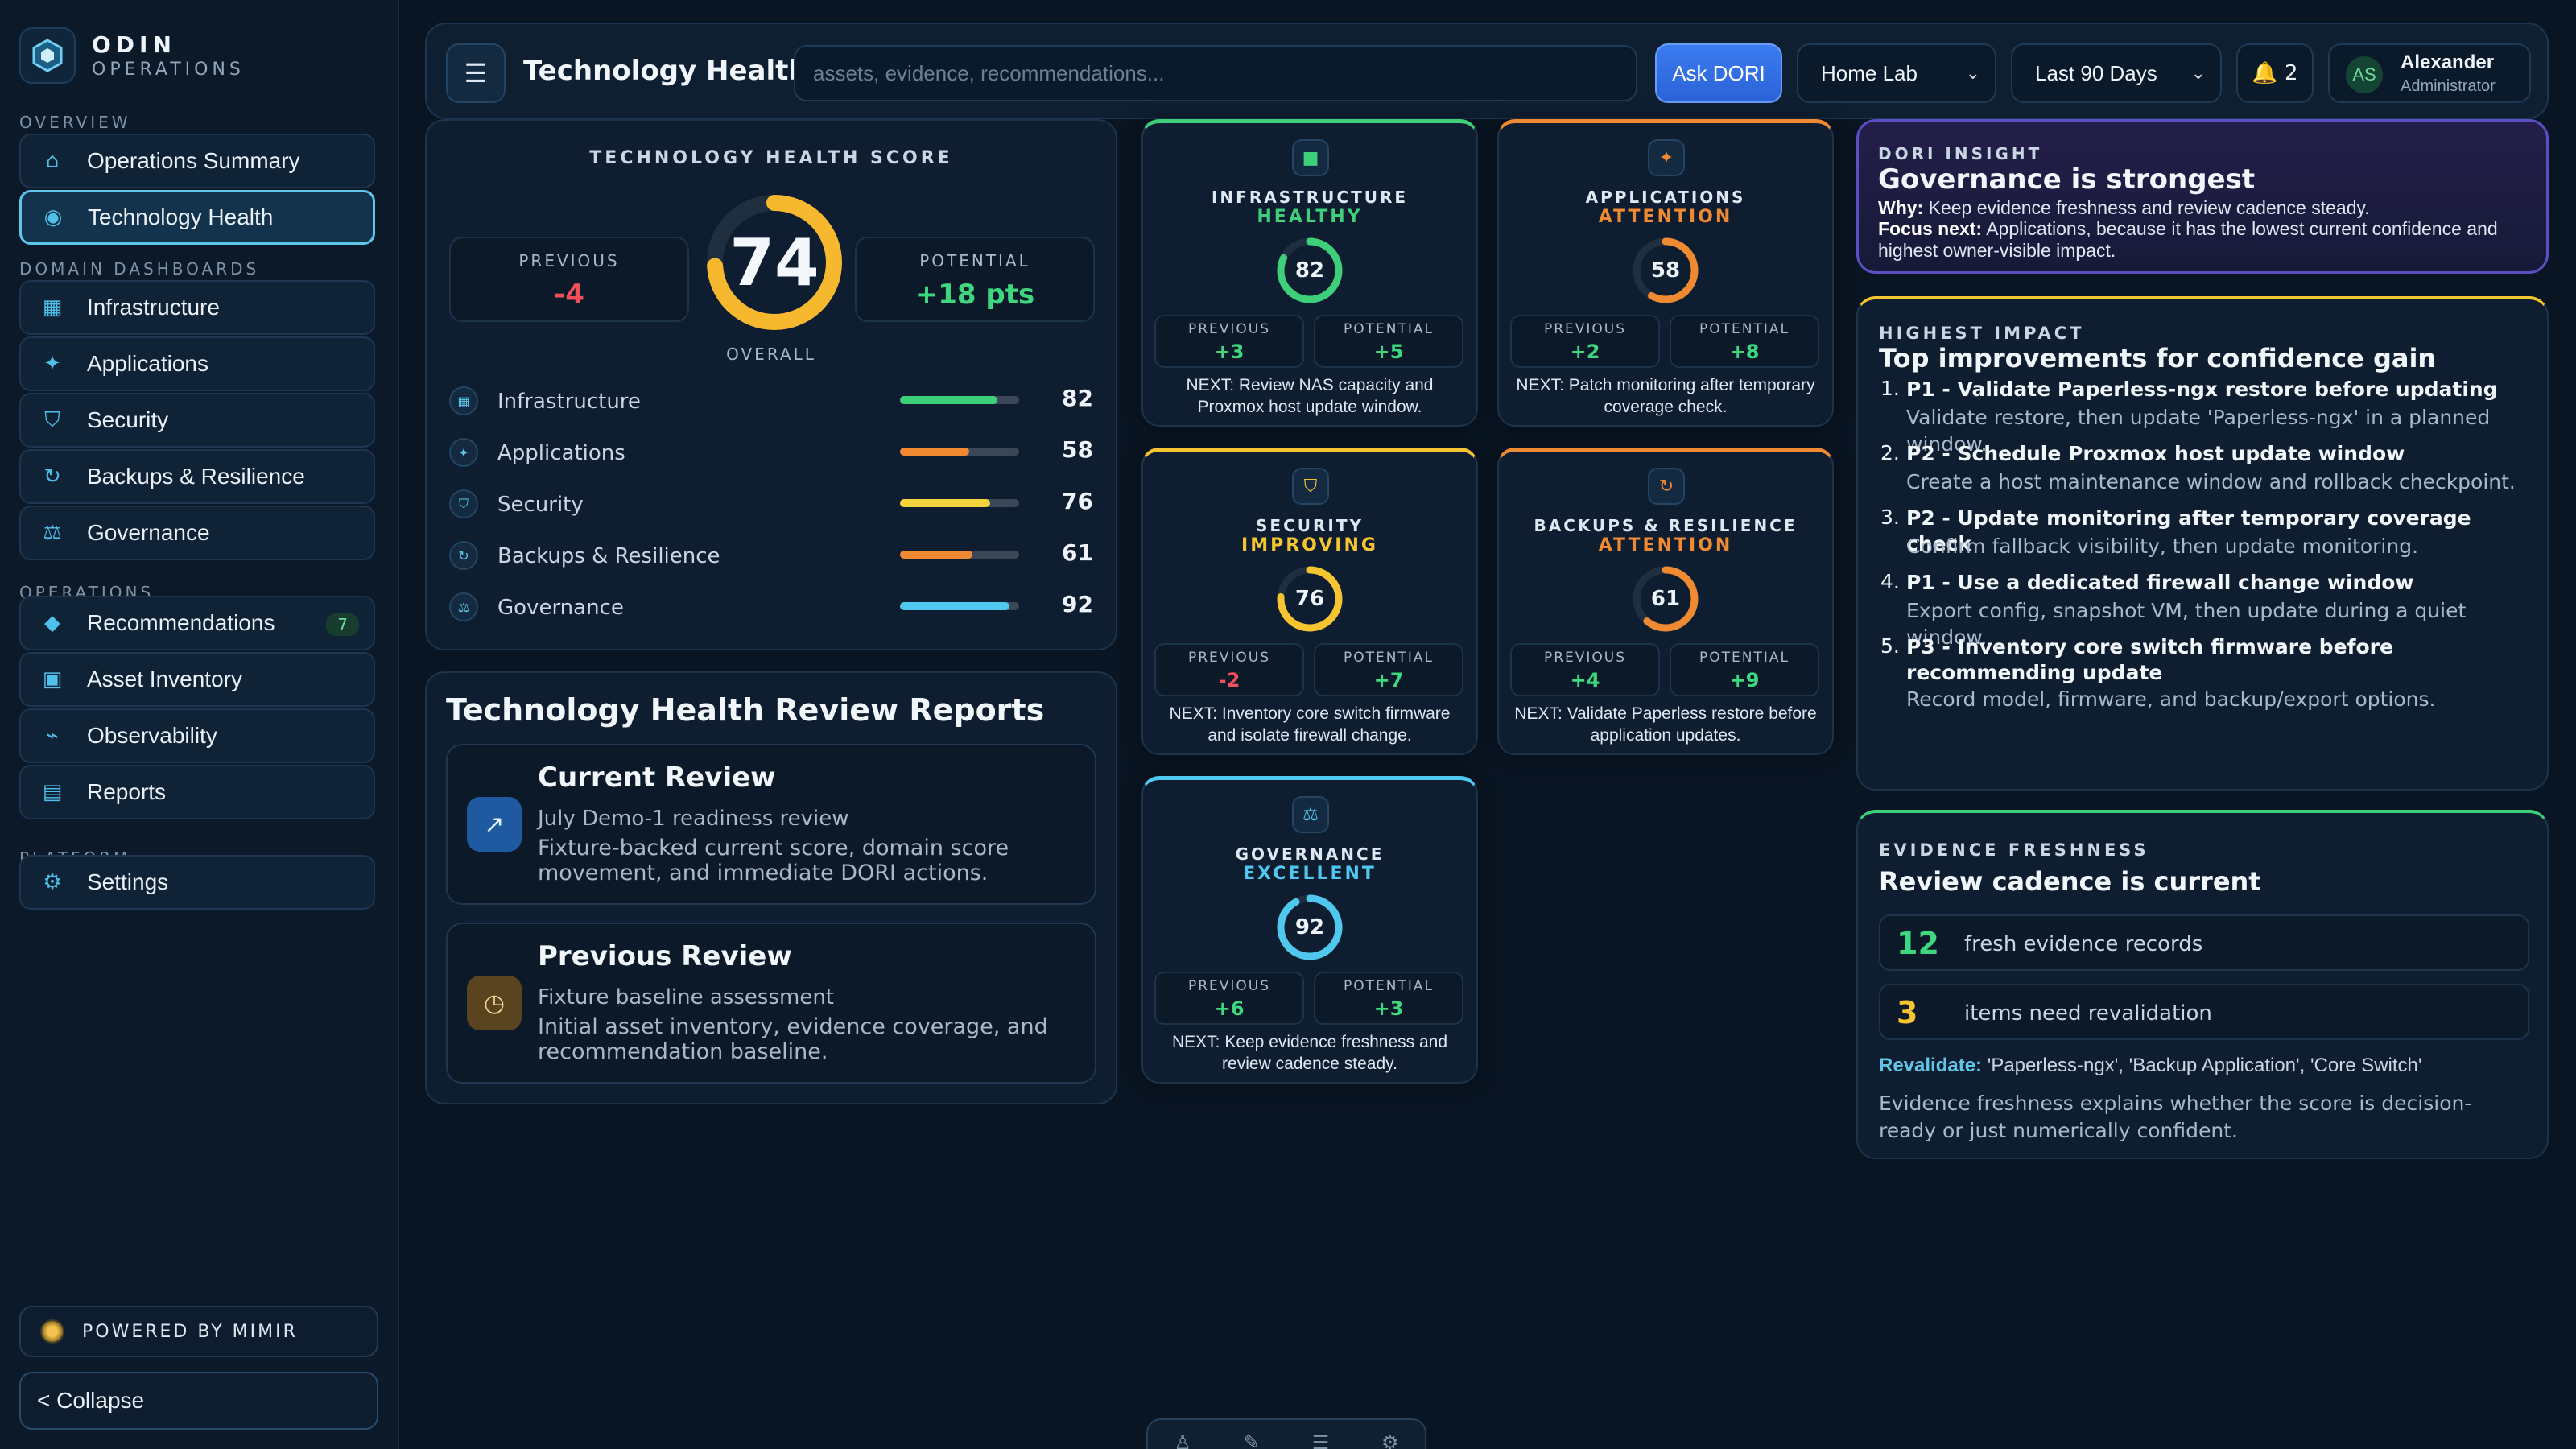 This screenshot has width=2576, height=1449. I want to click on potential-card: POTENTIAL +7, so click(1388, 669).